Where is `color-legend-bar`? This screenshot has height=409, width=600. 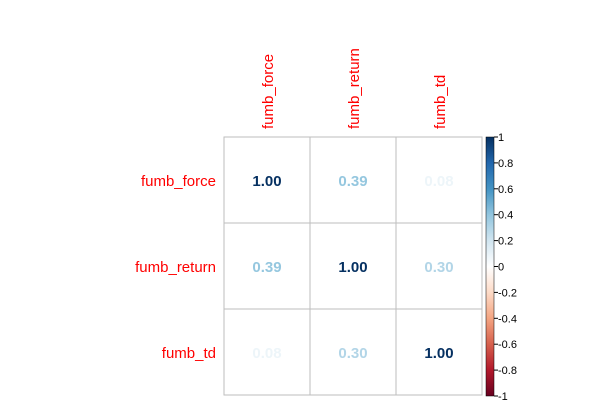 color-legend-bar is located at coordinates (490, 266).